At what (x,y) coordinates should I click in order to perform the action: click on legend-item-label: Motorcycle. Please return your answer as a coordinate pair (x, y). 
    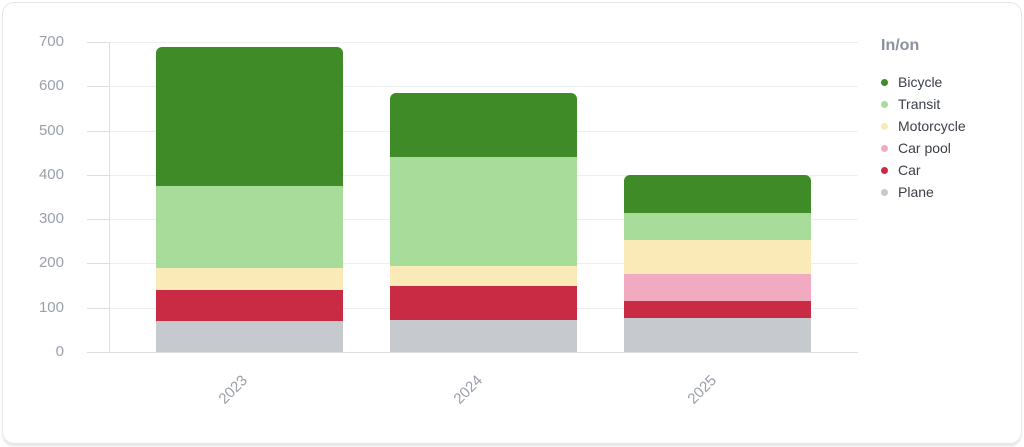
    Looking at the image, I should click on (932, 126).